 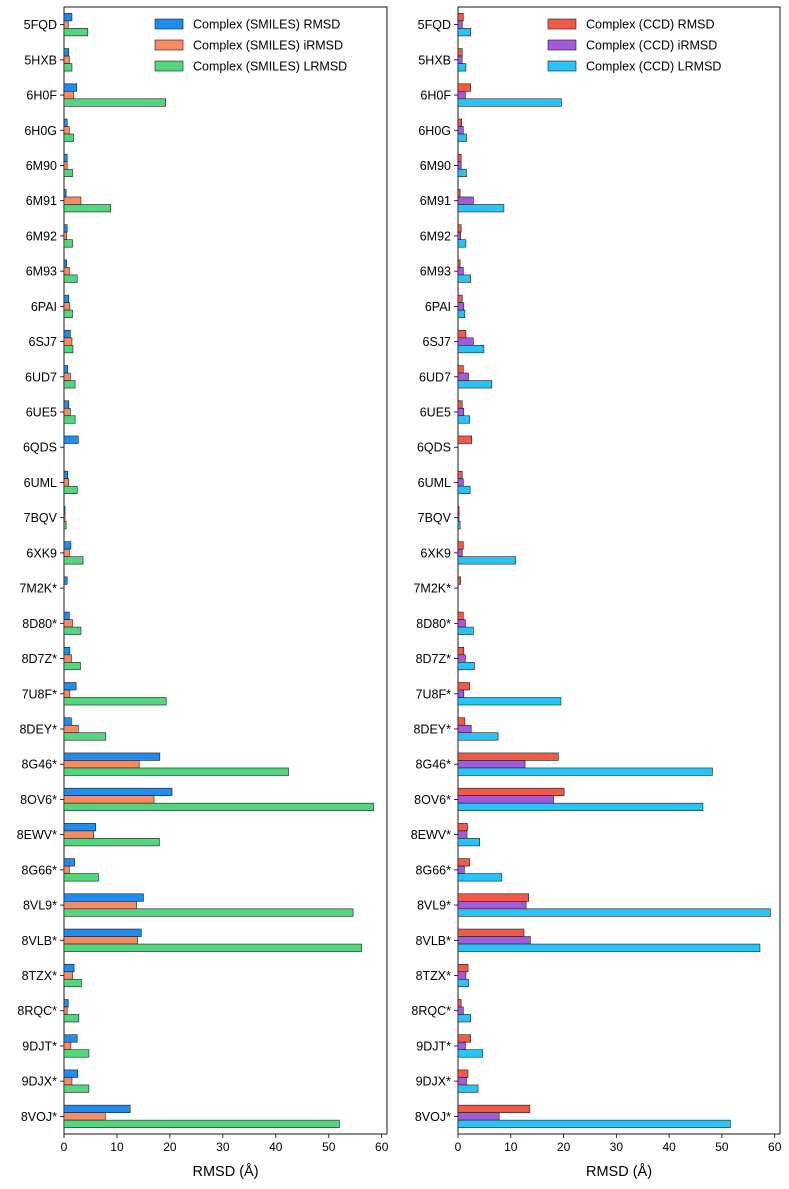 What do you see at coordinates (464, 490) in the screenshot?
I see `bar-6uml-complex-ccd-lrmsd` at bounding box center [464, 490].